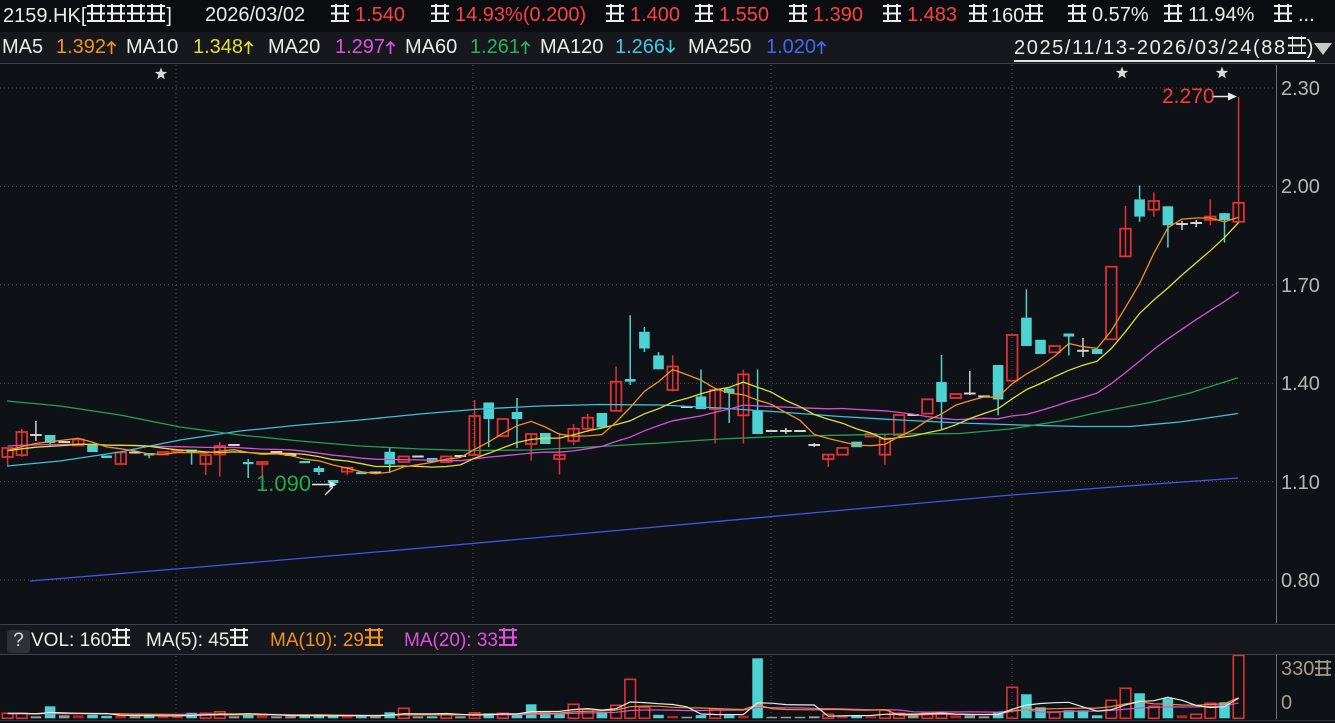 This screenshot has width=1335, height=723. What do you see at coordinates (1300, 581) in the screenshot?
I see `svg-text: 0.80` at bounding box center [1300, 581].